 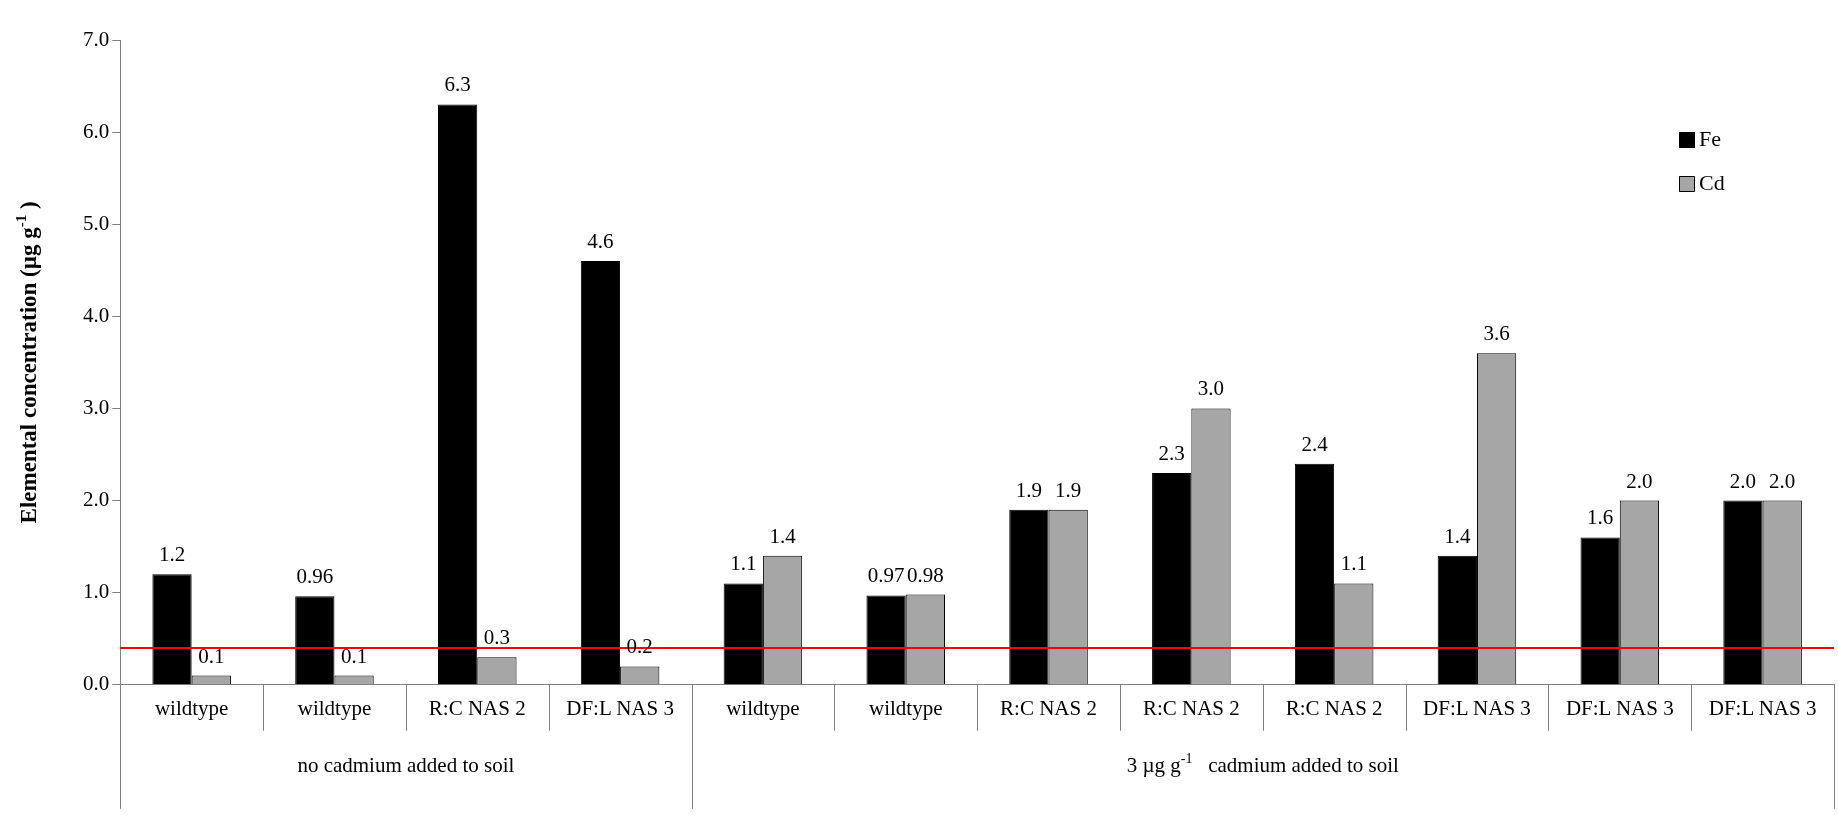 What do you see at coordinates (886, 575) in the screenshot?
I see `data-label: 0.97` at bounding box center [886, 575].